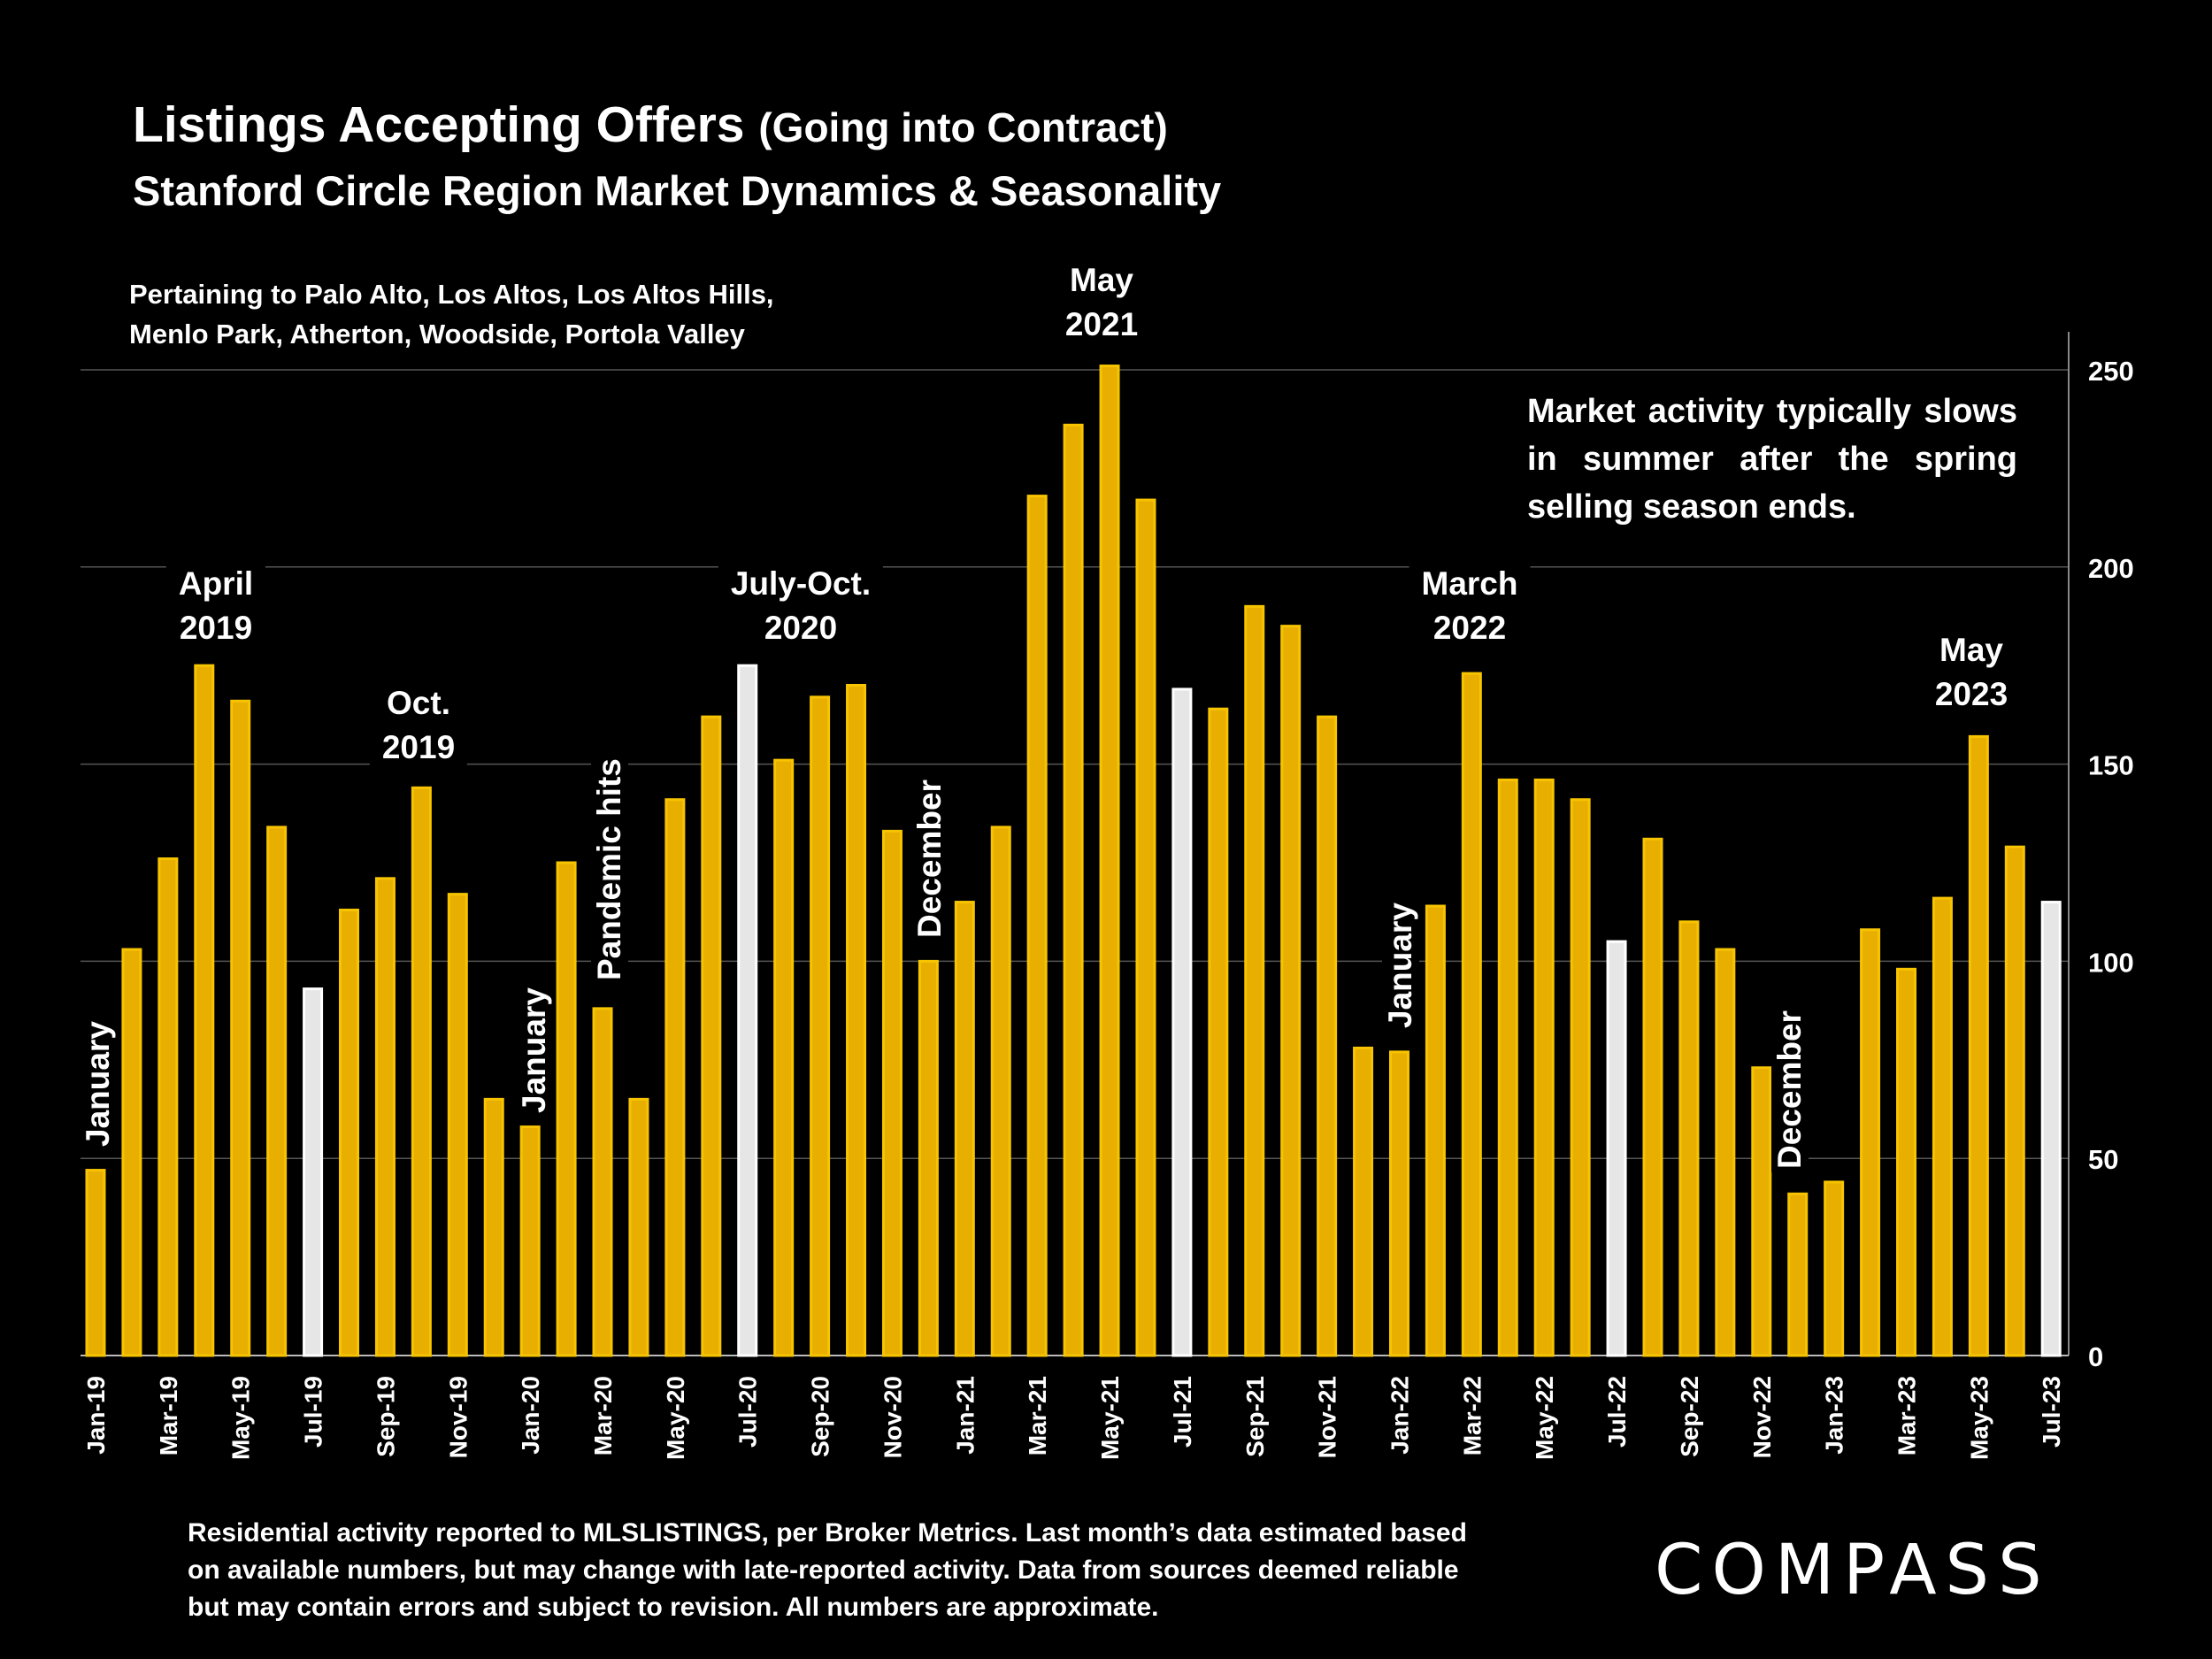 The height and width of the screenshot is (1659, 2212). Describe the element at coordinates (386, 1417) in the screenshot. I see `x-tick-label: Sep-19` at that location.